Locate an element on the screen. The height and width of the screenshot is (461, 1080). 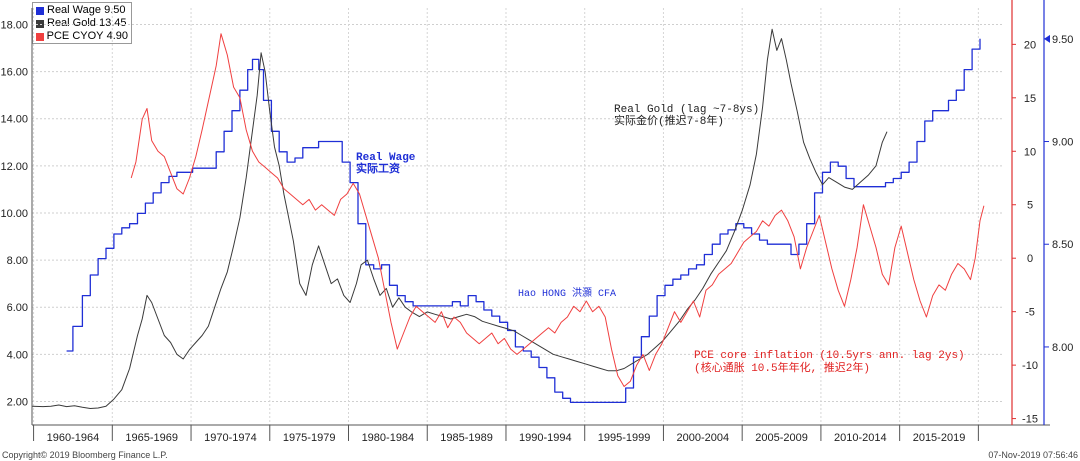
right-tick-label: 9.50 is located at coordinates (1062, 40).